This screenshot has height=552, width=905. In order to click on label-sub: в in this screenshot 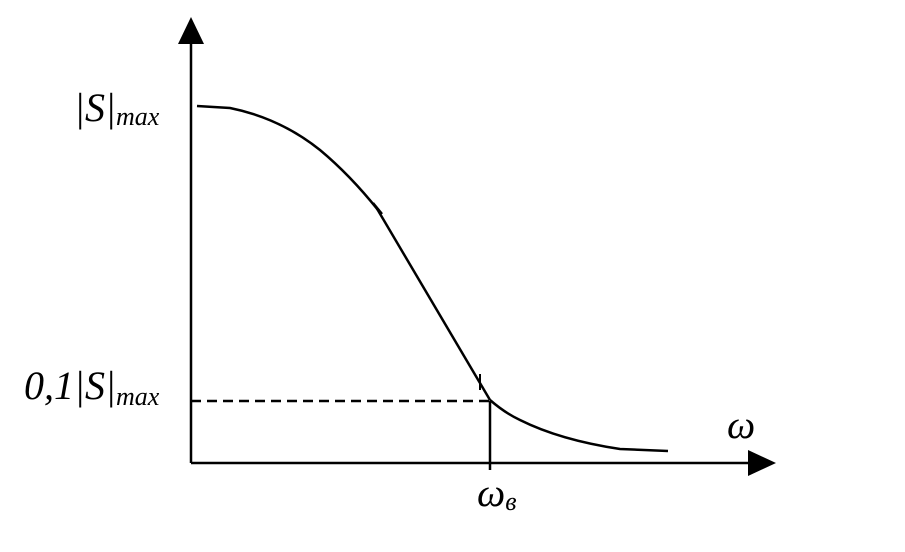, I will do `click(510, 501)`.